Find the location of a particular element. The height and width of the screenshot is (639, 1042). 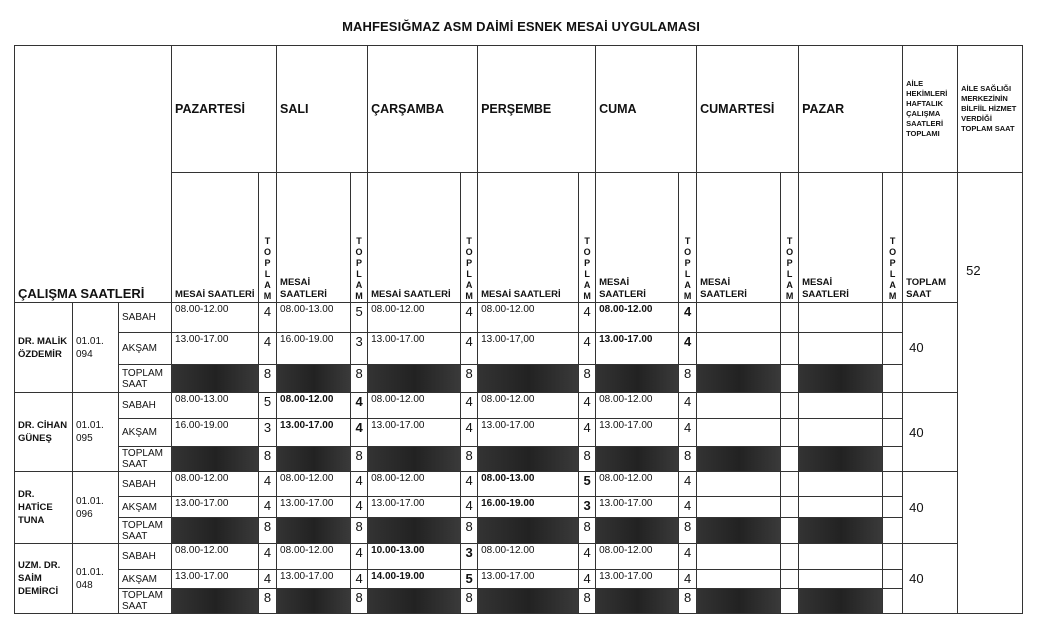

hours-cell: 08.00-13.00 is located at coordinates (528, 484).